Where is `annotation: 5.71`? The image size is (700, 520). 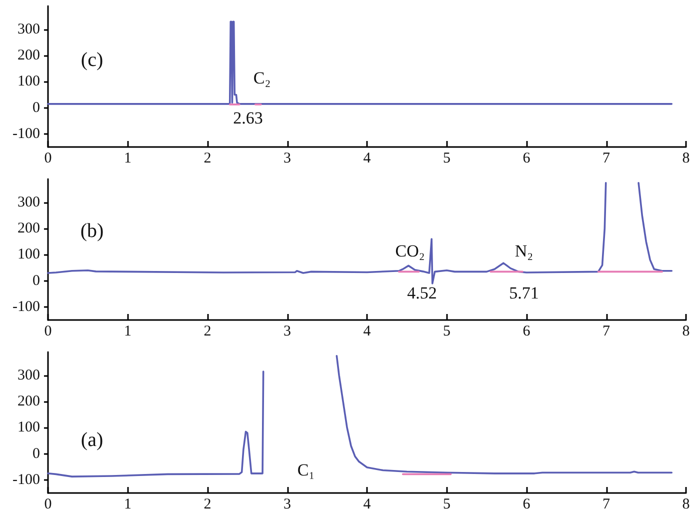 annotation: 5.71 is located at coordinates (524, 293).